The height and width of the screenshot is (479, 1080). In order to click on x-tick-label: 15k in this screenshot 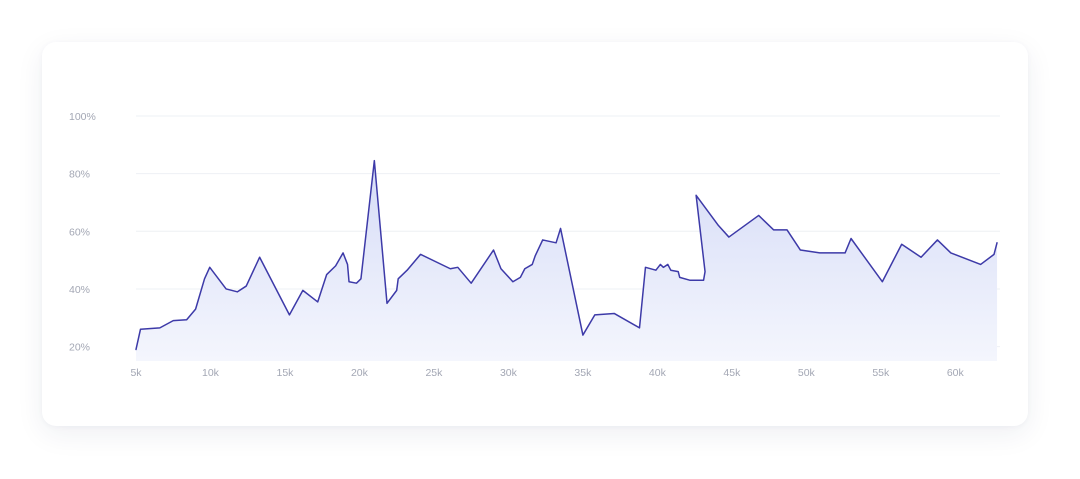, I will do `click(285, 373)`.